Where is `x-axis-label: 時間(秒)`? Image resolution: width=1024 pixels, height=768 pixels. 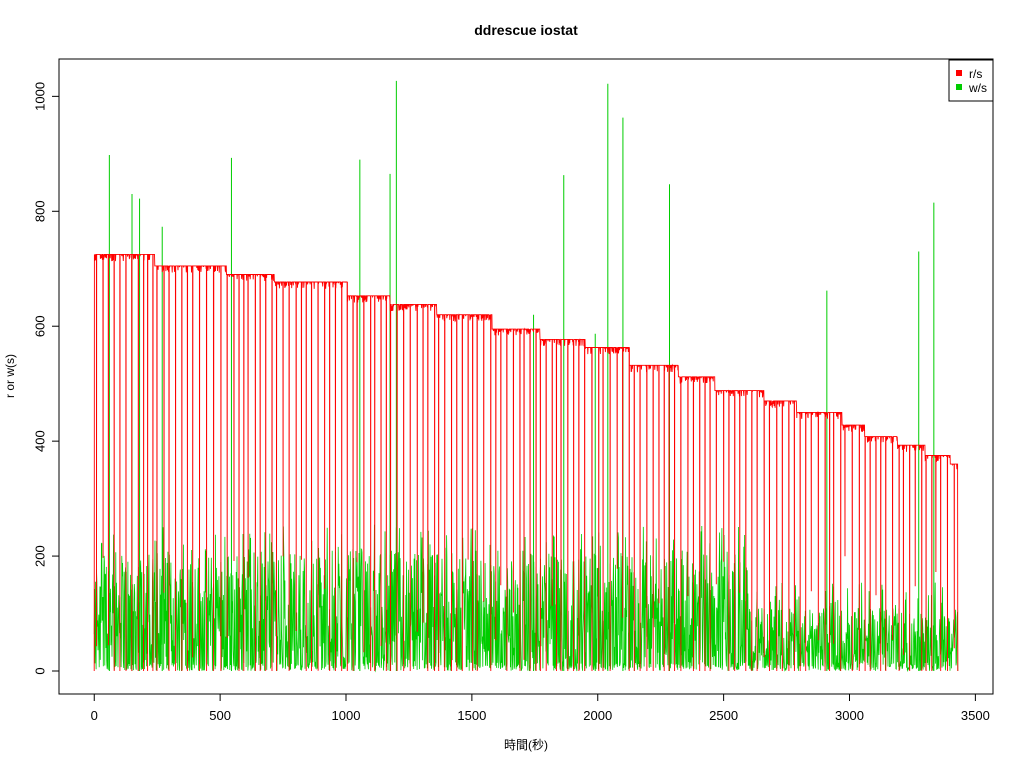
x-axis-label: 時間(秒) is located at coordinates (526, 745).